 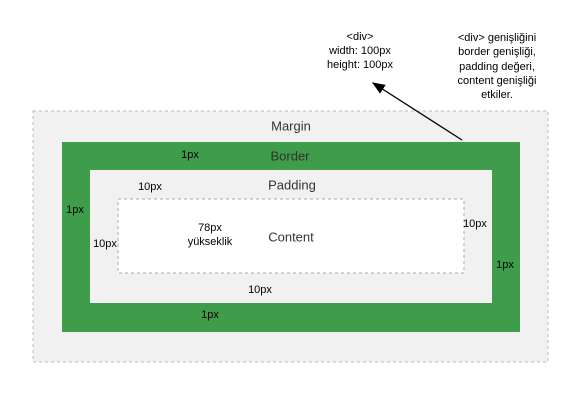 What do you see at coordinates (359, 51) in the screenshot?
I see `div-info-line: width: 100px` at bounding box center [359, 51].